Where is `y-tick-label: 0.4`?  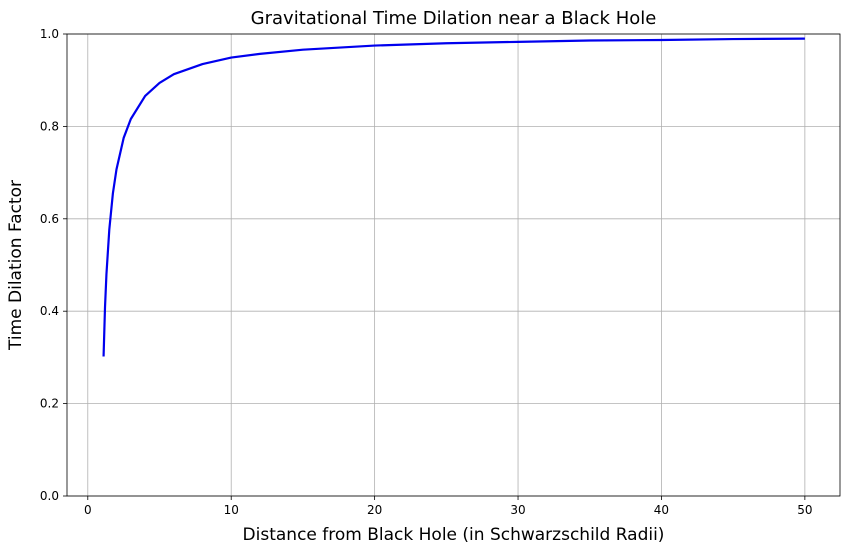 y-tick-label: 0.4 is located at coordinates (49, 311).